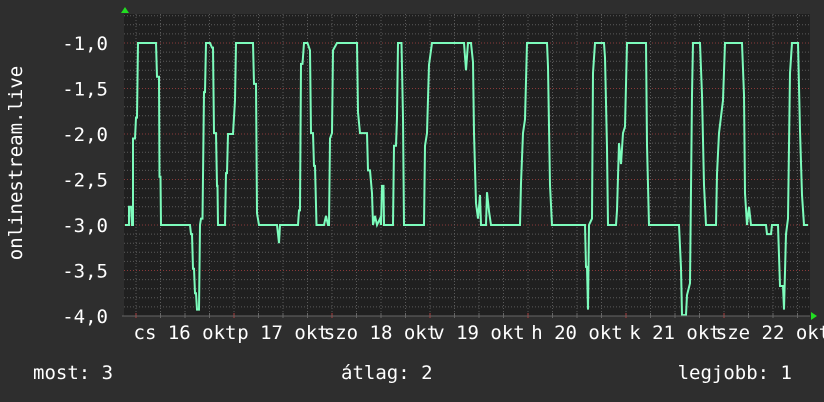 The width and height of the screenshot is (824, 402). What do you see at coordinates (479, 333) in the screenshot?
I see `x-tick-label: v 19 okt` at bounding box center [479, 333].